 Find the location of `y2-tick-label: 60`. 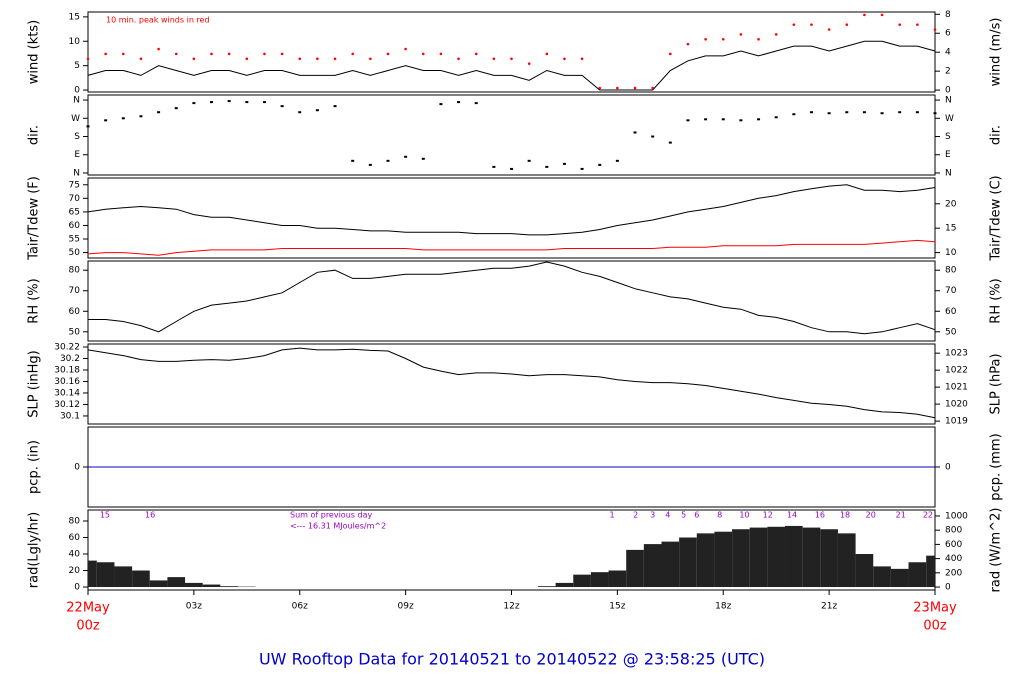

y2-tick-label: 60 is located at coordinates (951, 312).